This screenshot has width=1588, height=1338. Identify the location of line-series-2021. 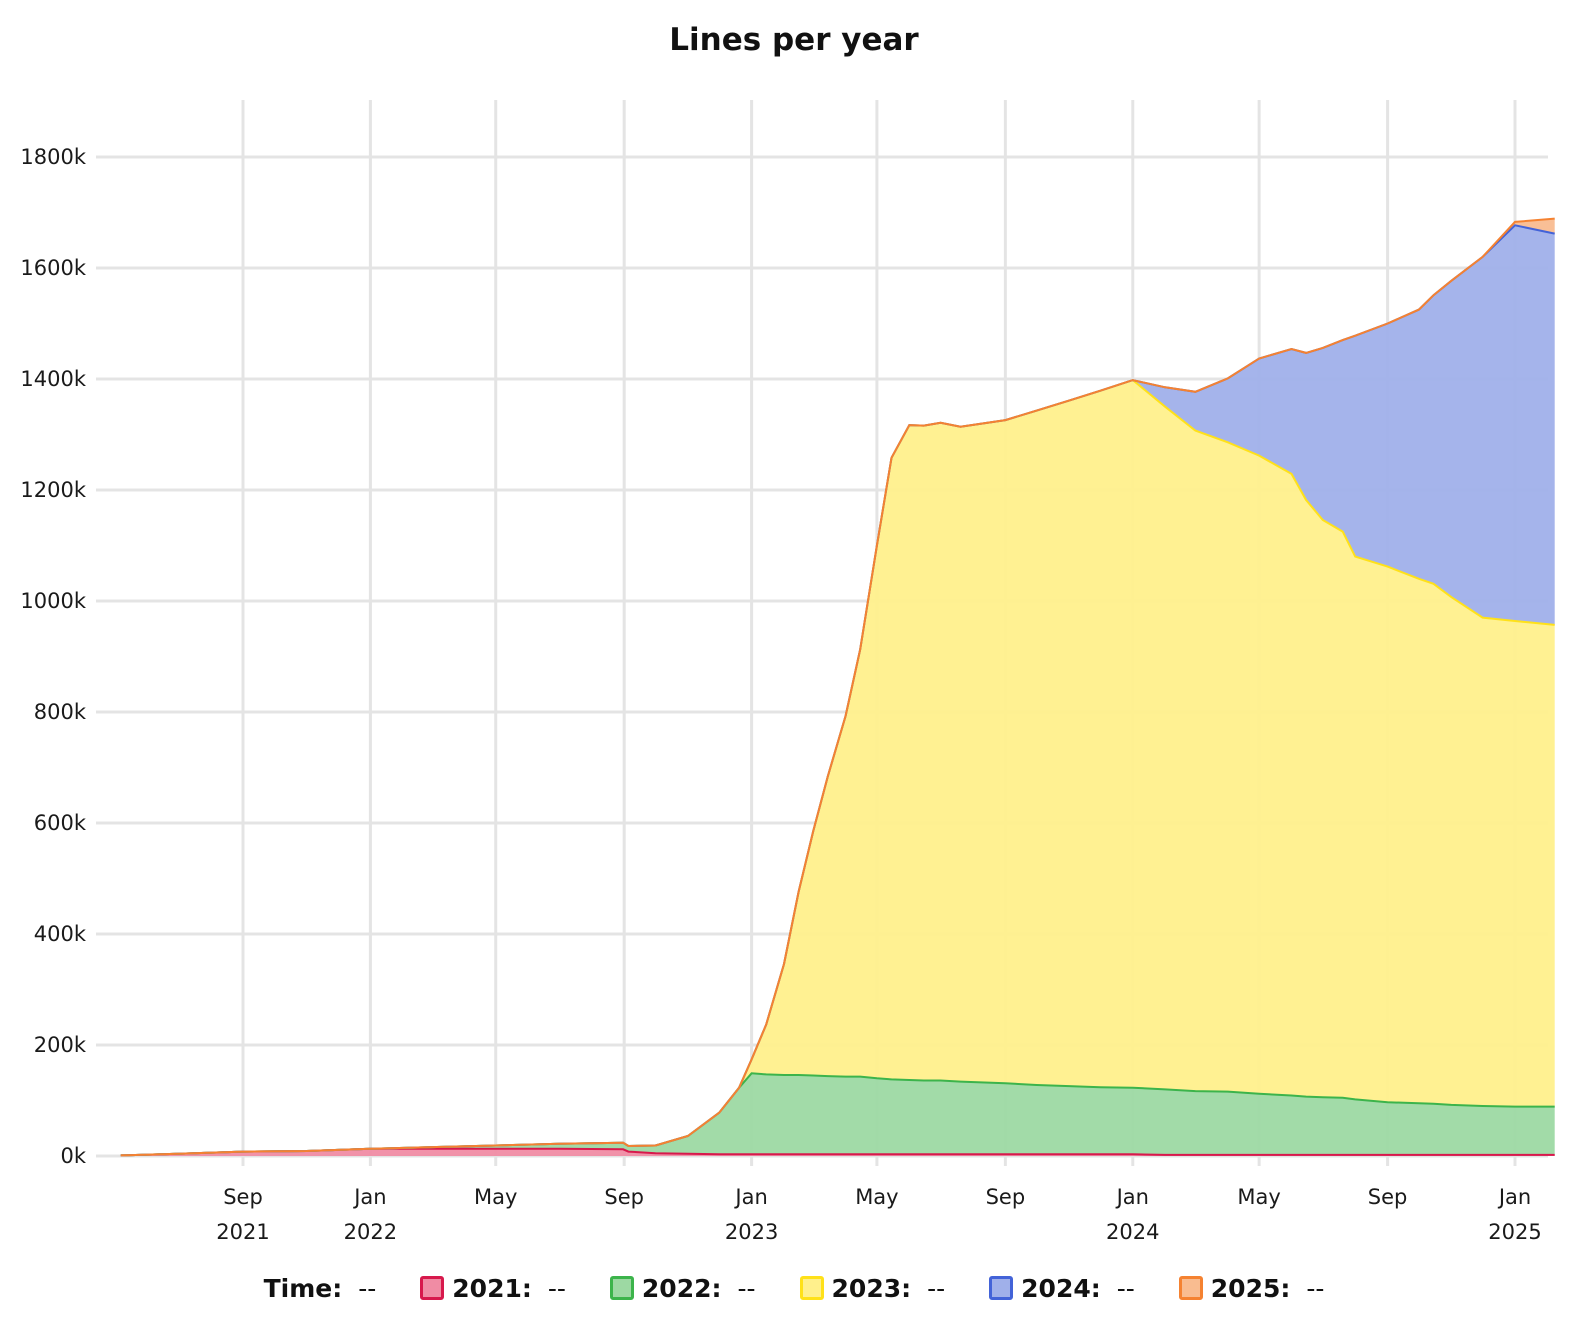
(837, 1152).